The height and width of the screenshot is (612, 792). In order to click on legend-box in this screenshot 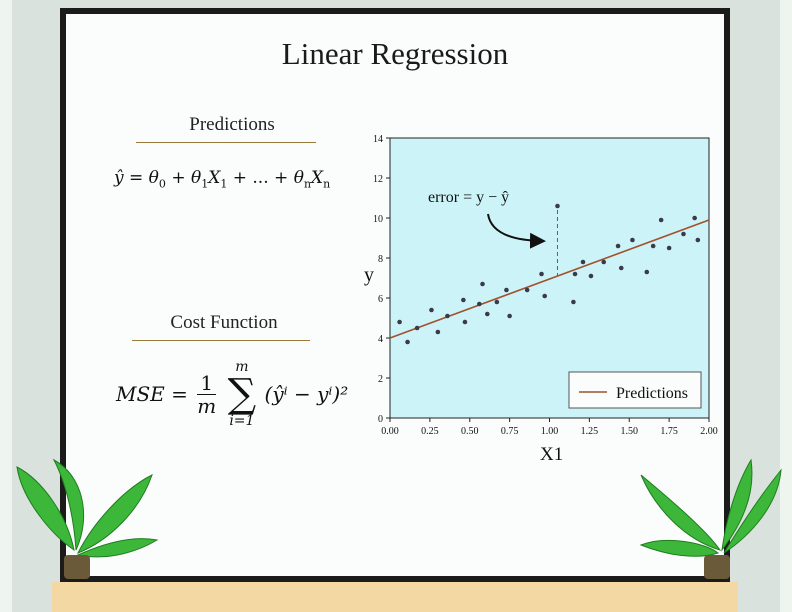, I will do `click(635, 390)`.